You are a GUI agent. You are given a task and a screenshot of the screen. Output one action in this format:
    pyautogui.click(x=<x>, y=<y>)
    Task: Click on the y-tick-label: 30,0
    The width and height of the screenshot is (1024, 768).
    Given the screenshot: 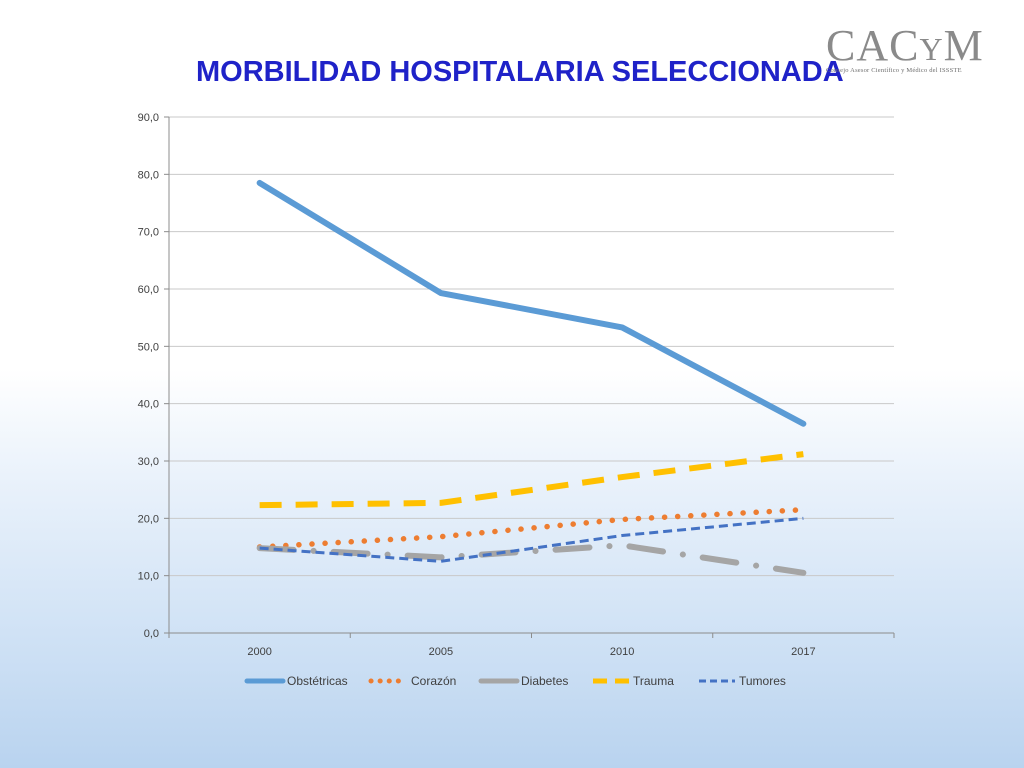 What is the action you would take?
    pyautogui.click(x=148, y=462)
    